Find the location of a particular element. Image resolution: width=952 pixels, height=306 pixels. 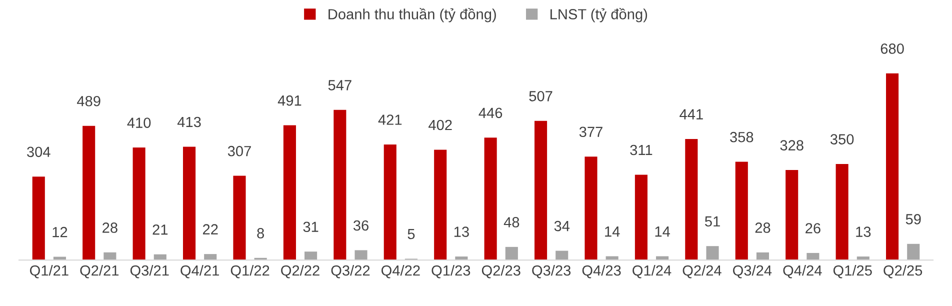

x-tick-label: Q2/23 is located at coordinates (501, 271).